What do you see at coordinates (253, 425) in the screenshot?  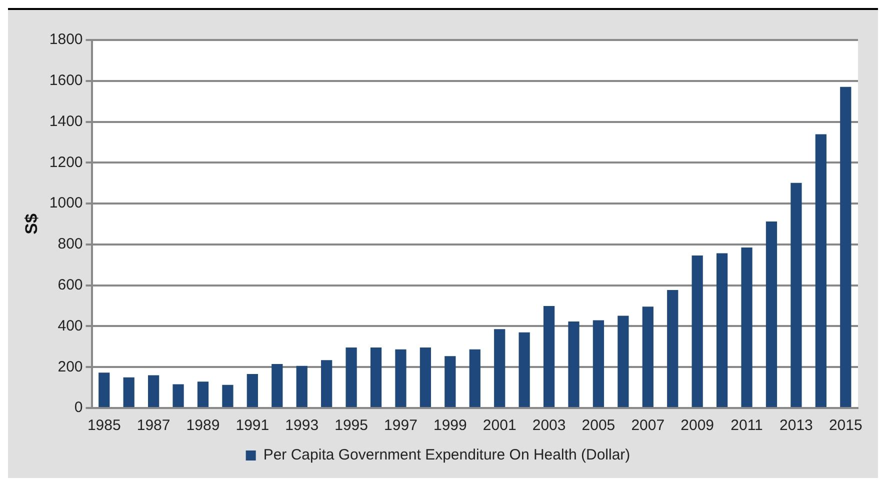 I see `x-tick-label: 1991` at bounding box center [253, 425].